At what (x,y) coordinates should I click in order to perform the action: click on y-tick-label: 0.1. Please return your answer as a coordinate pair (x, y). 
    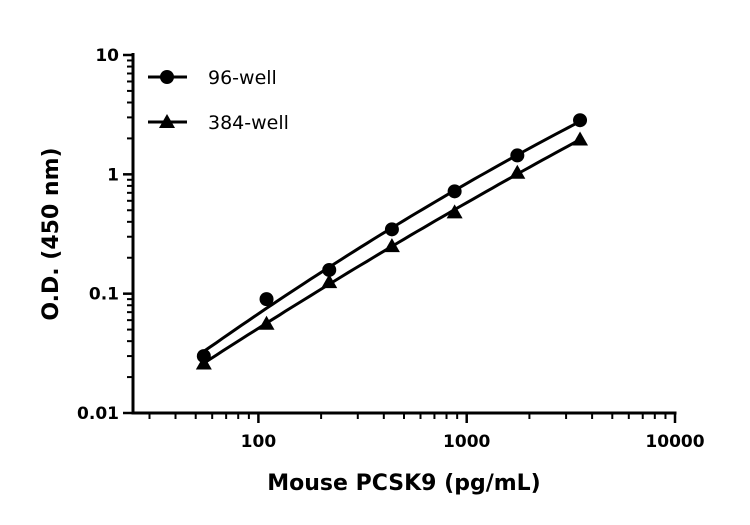
    Looking at the image, I should click on (104, 295).